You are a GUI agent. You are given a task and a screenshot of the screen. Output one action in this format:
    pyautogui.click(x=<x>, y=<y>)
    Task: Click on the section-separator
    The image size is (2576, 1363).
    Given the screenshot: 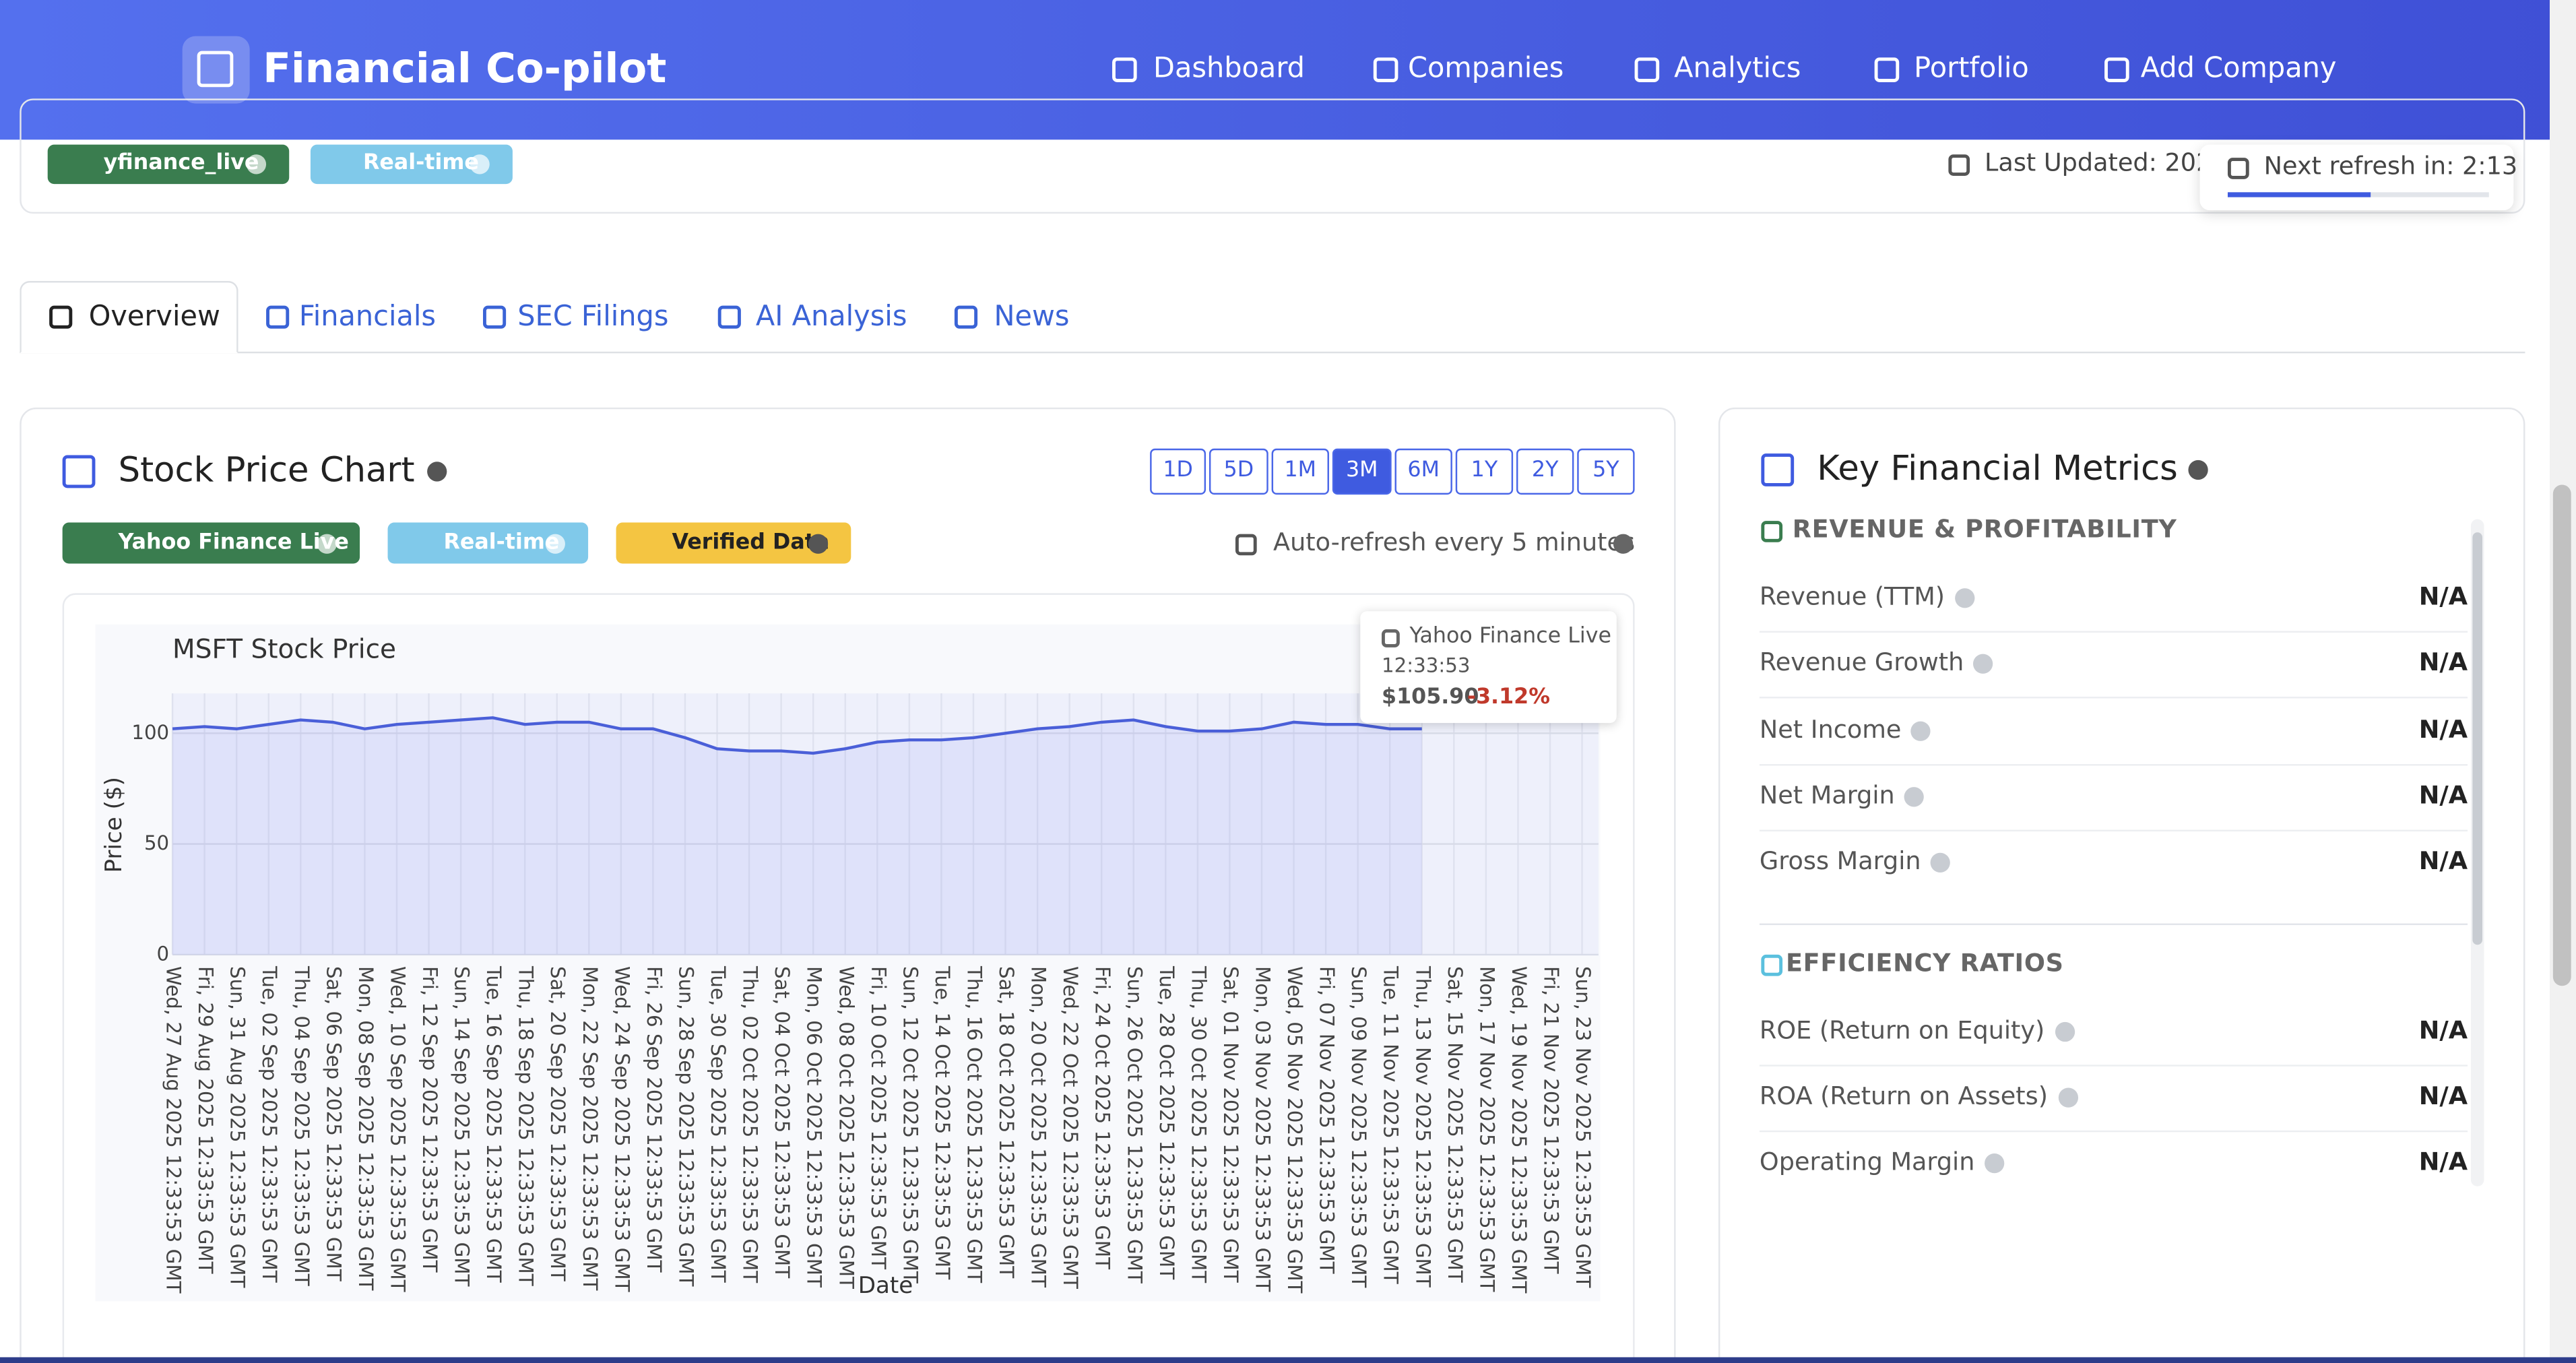 What is the action you would take?
    pyautogui.click(x=2114, y=924)
    